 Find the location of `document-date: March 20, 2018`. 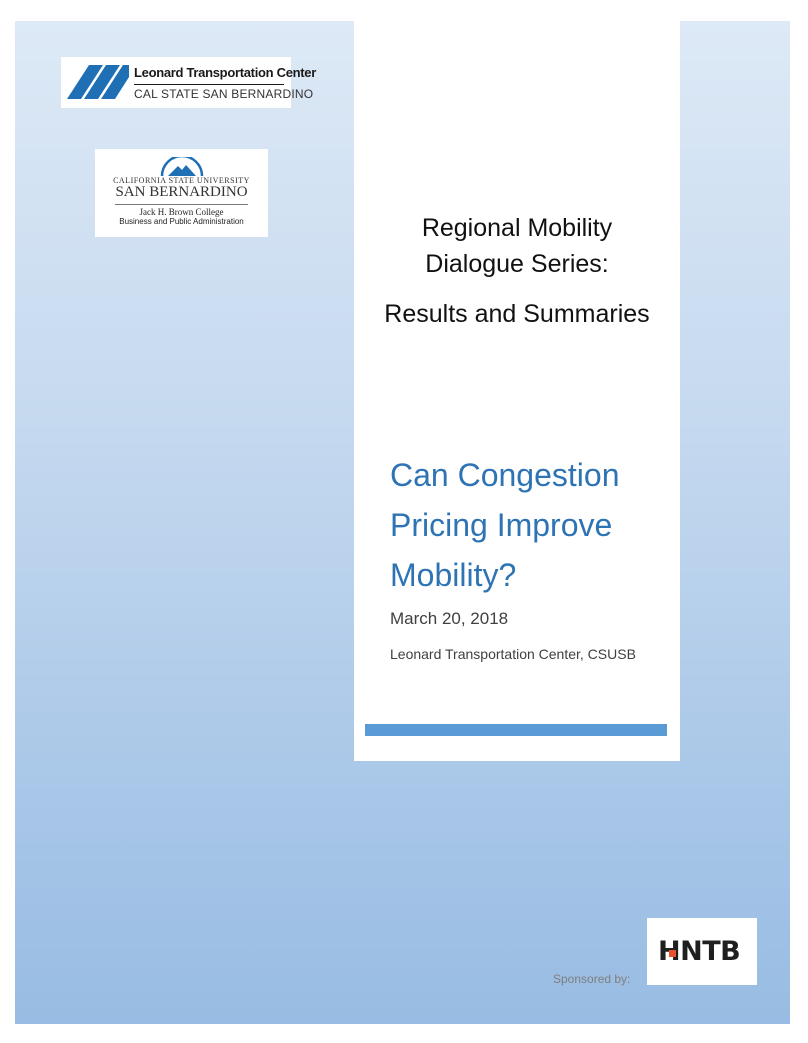

document-date: March 20, 2018 is located at coordinates (449, 618).